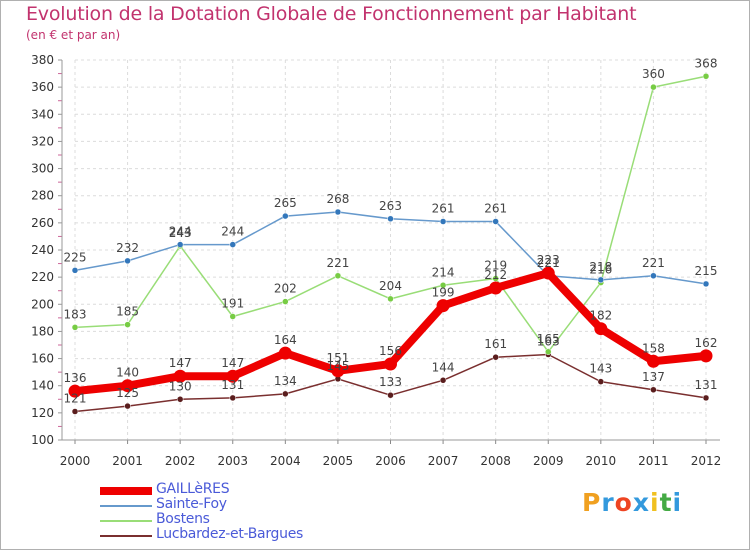 This screenshot has width=750, height=550. I want to click on label-bostens-2008: 219, so click(495, 266).